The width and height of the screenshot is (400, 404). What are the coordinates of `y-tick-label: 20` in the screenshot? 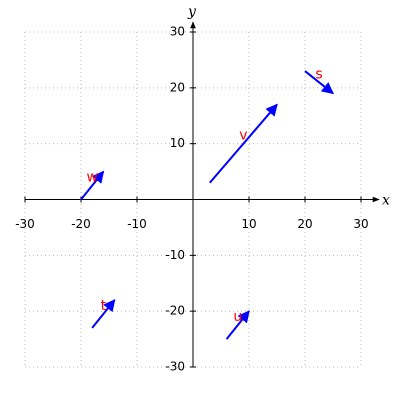 It's located at (177, 87).